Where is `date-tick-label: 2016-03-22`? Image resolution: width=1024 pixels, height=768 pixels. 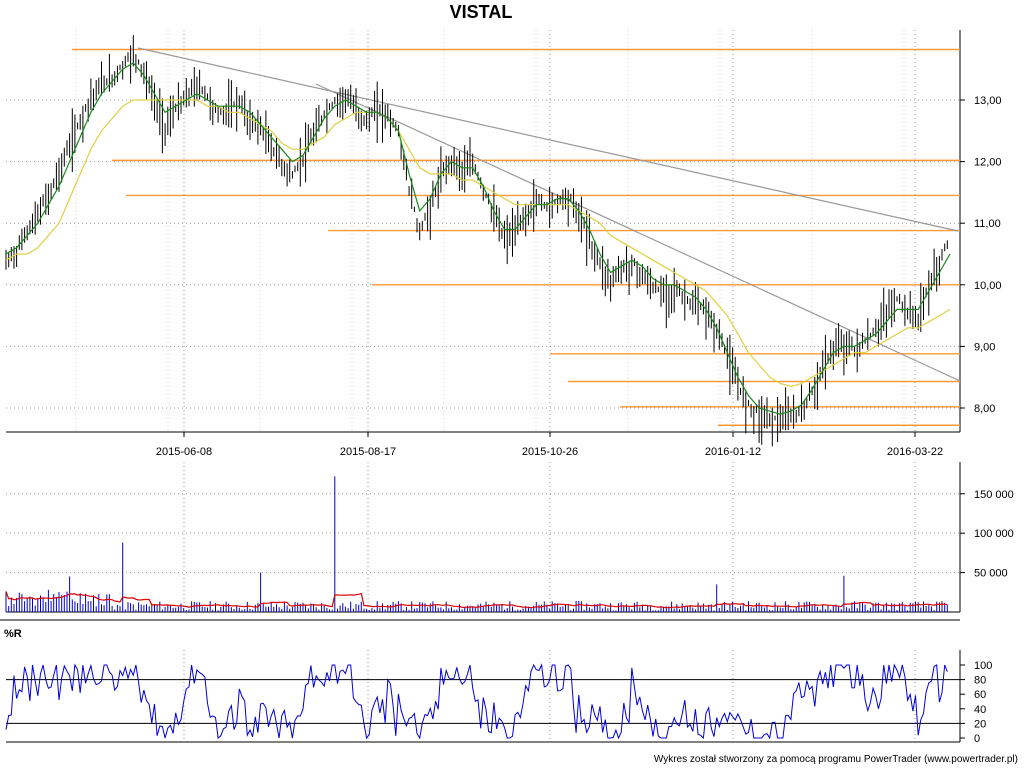
date-tick-label: 2016-03-22 is located at coordinates (915, 452).